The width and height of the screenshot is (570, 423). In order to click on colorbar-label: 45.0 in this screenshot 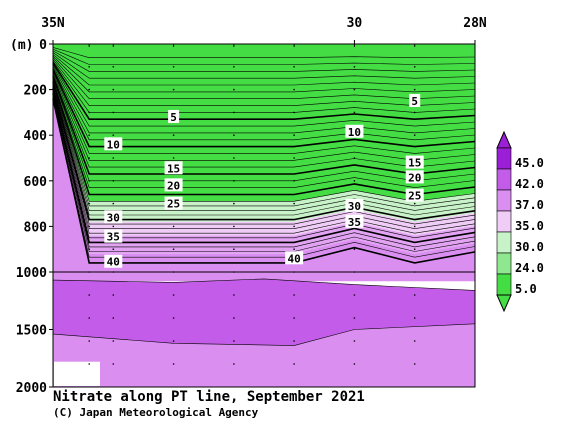, I will do `click(529, 163)`.